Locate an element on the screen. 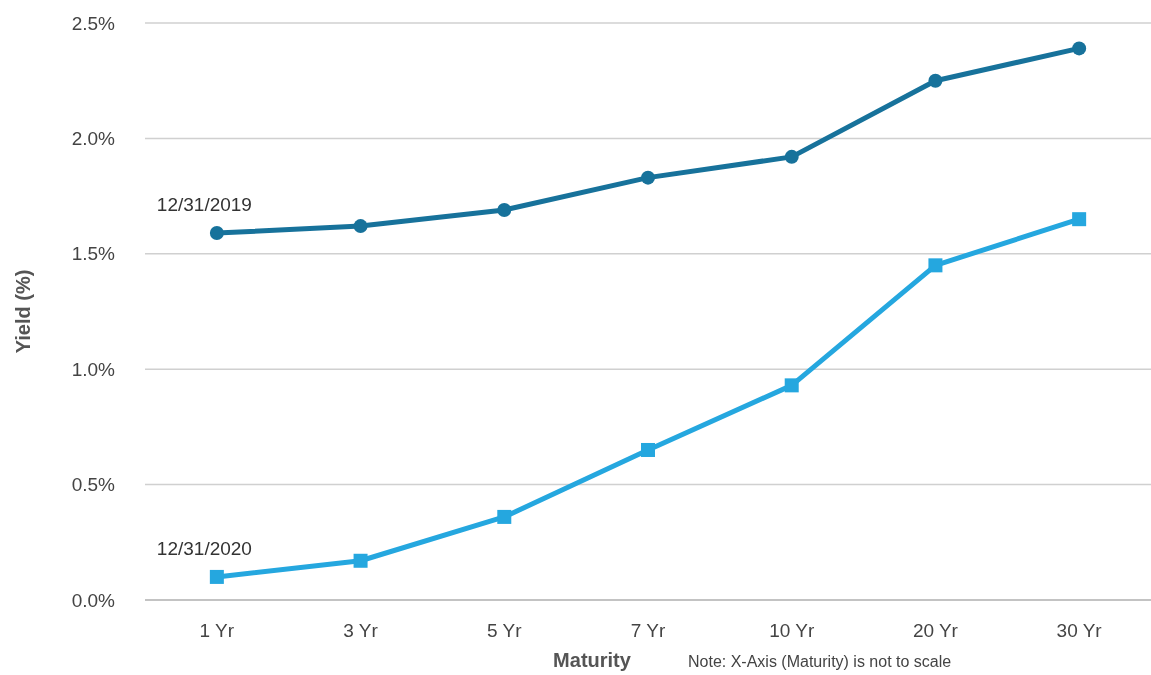 The image size is (1151, 675). x-axis-title: Maturity is located at coordinates (592, 660).